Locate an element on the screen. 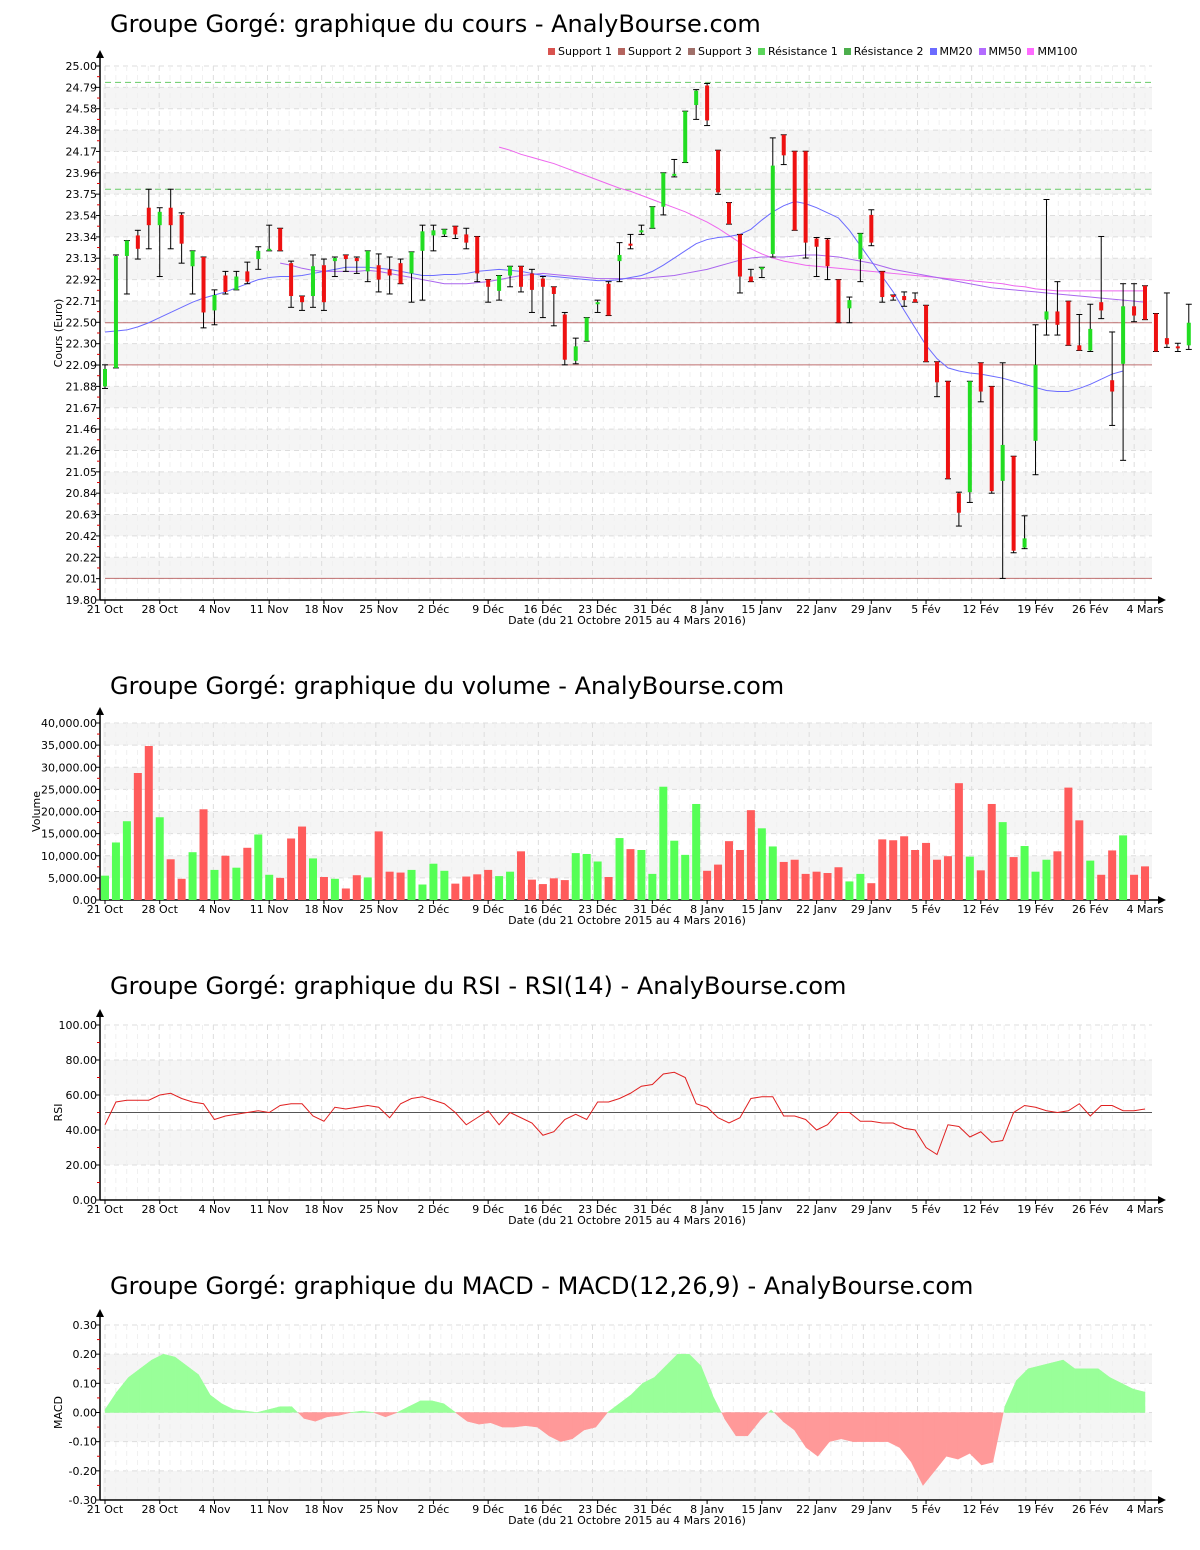 This screenshot has height=1550, width=1200. svg-text: Volume is located at coordinates (36, 811).